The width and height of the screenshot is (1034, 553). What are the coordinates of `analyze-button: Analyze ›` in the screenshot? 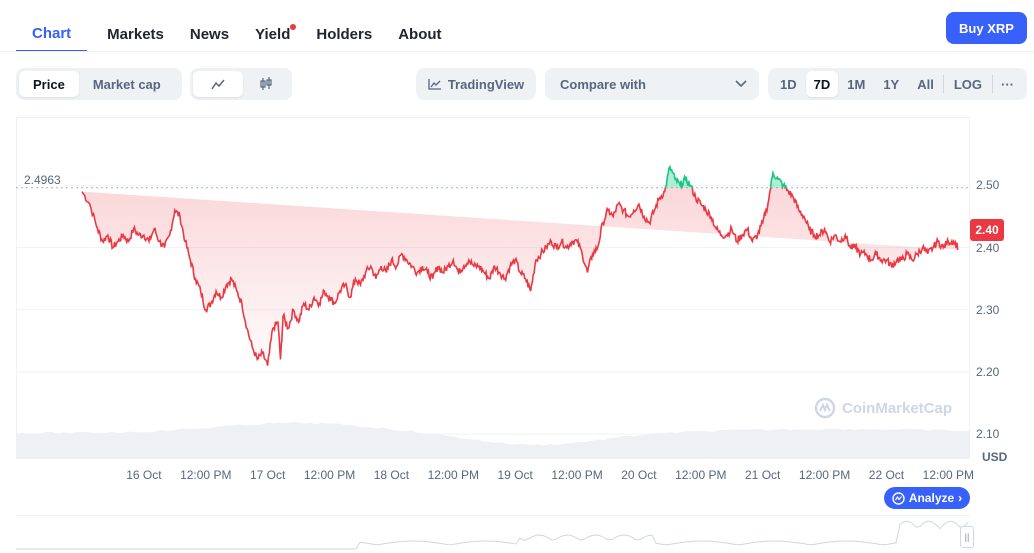 It's located at (927, 498).